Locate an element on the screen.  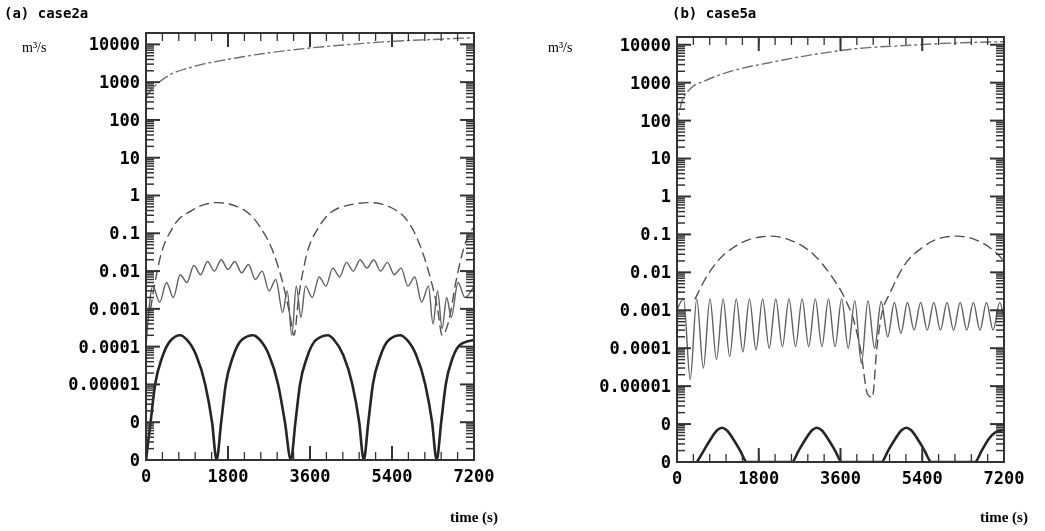
chart-title: (a) case2a is located at coordinates (46, 13).